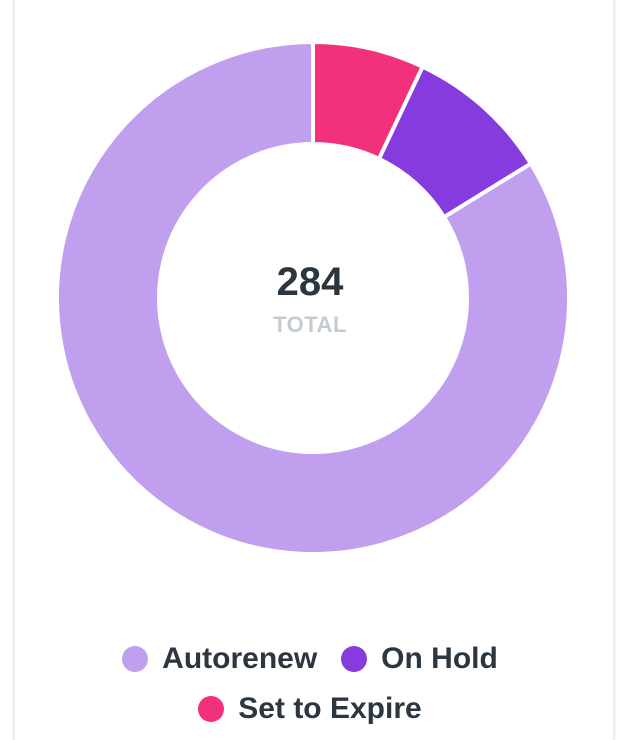 The width and height of the screenshot is (620, 740). What do you see at coordinates (310, 324) in the screenshot?
I see `total-label: TOTAL` at bounding box center [310, 324].